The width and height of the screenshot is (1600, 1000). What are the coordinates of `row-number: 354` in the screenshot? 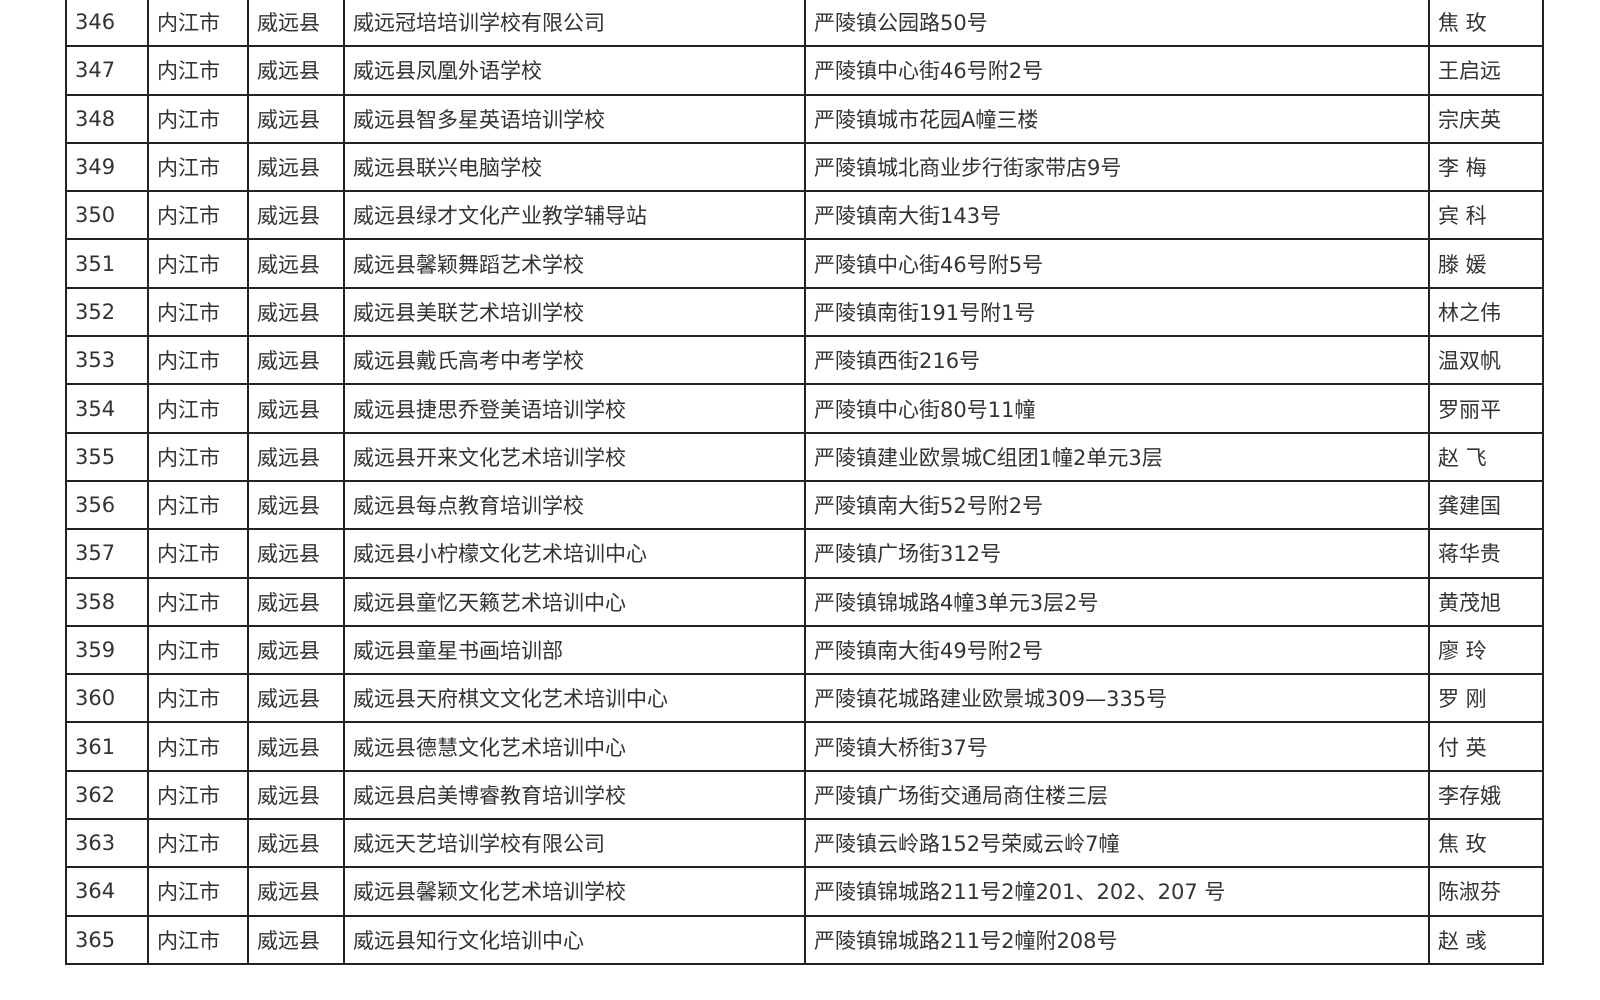 It's located at (107, 408).